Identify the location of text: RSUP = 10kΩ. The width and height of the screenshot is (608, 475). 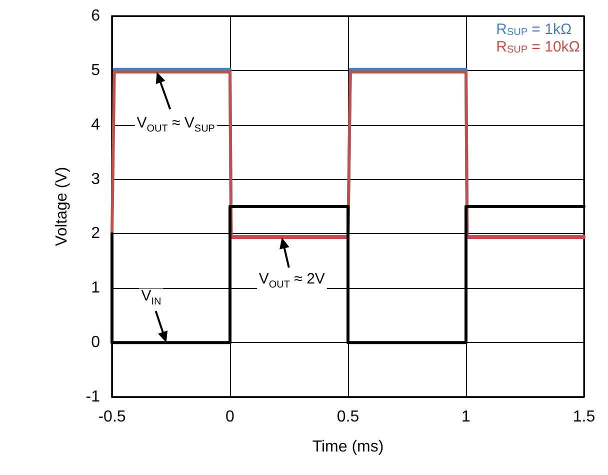
(538, 47).